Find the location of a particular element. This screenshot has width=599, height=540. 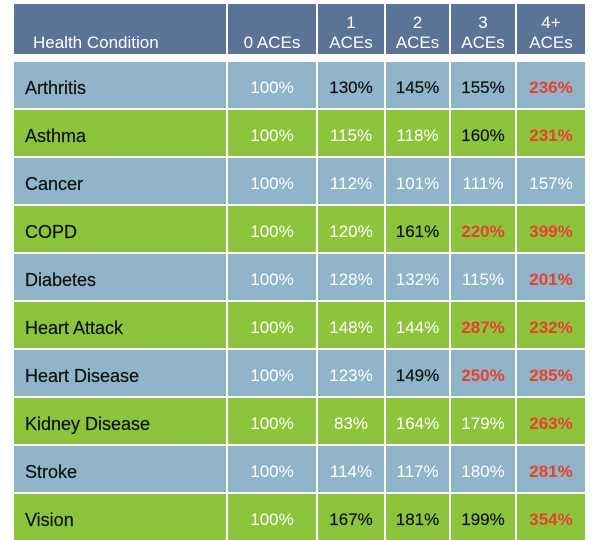

value-cell: 118% is located at coordinates (417, 133).